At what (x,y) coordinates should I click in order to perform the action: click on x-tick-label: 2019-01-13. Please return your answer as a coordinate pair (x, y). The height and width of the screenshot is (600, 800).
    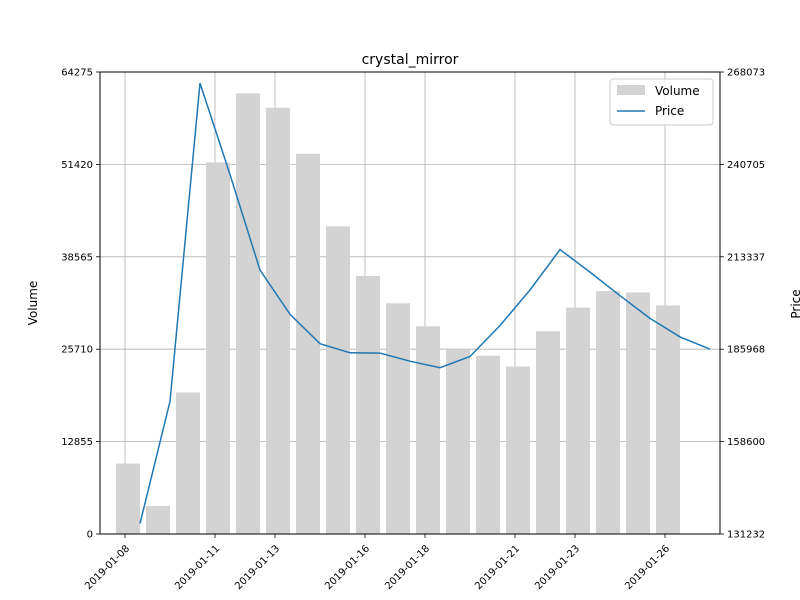
    Looking at the image, I should click on (257, 567).